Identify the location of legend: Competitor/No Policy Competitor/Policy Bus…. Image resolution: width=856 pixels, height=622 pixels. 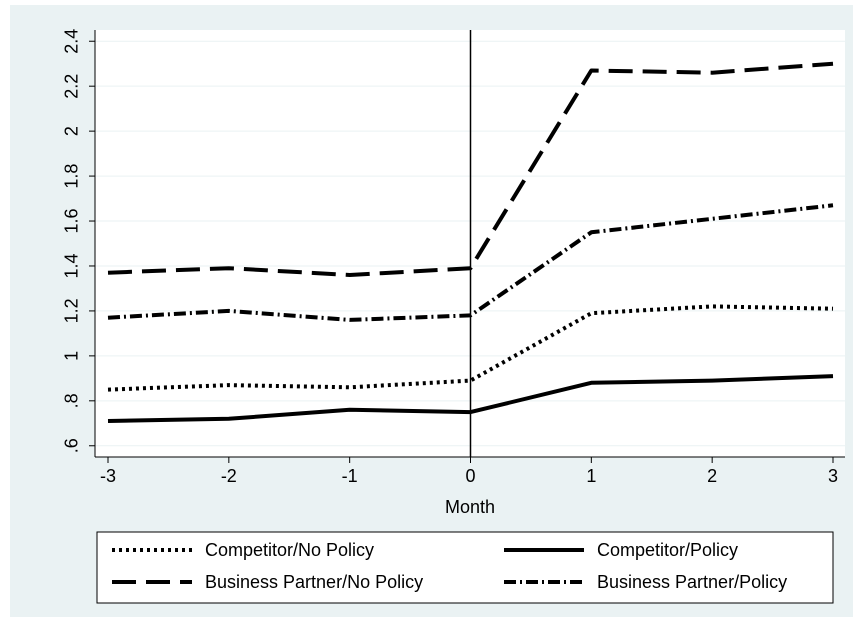
(465, 567).